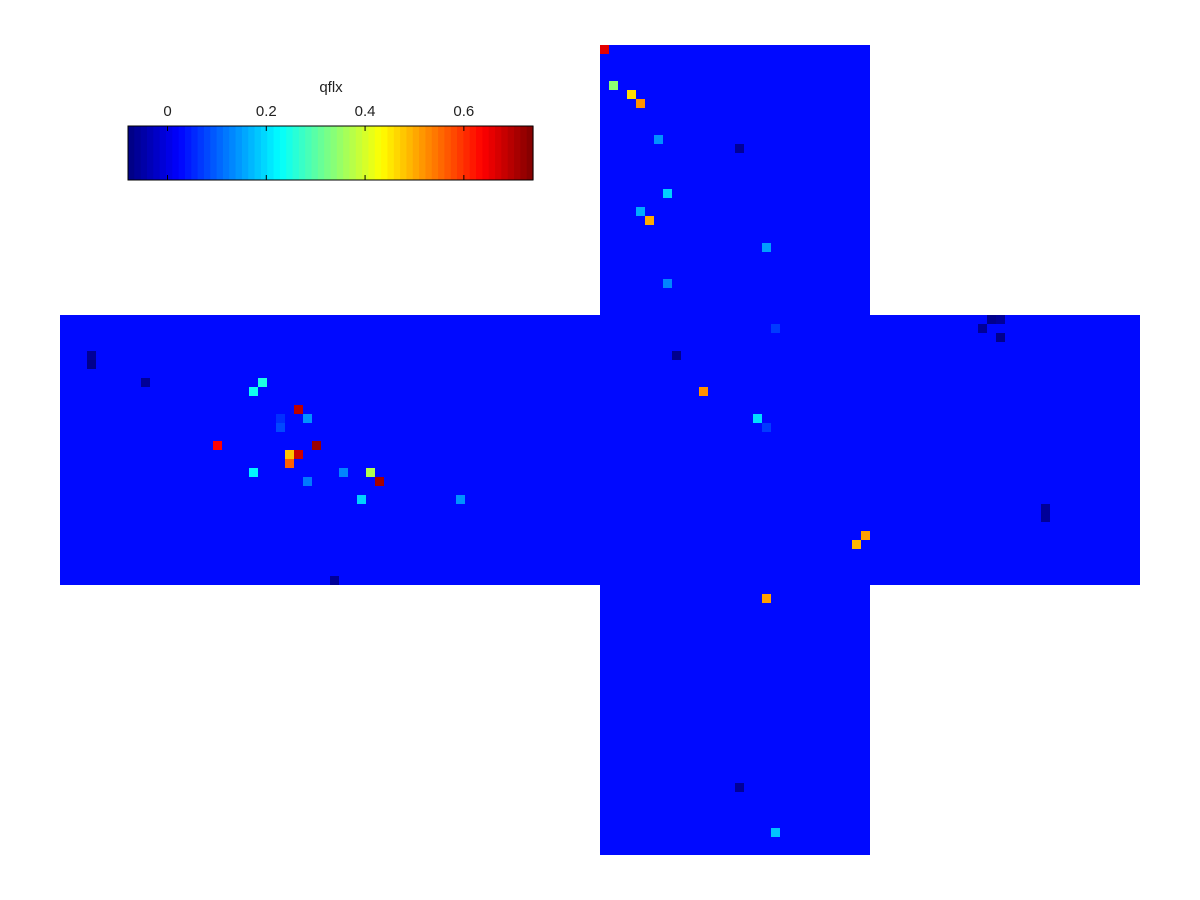 This screenshot has height=900, width=1200. What do you see at coordinates (735, 180) in the screenshot?
I see `face-top` at bounding box center [735, 180].